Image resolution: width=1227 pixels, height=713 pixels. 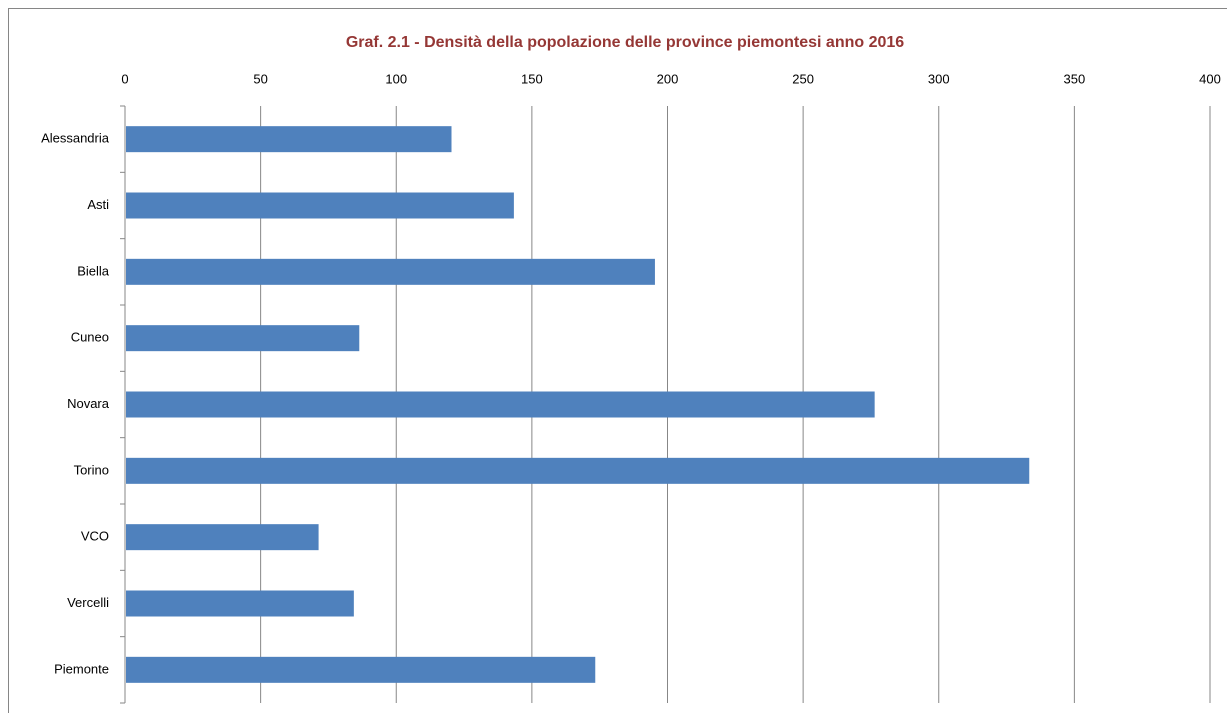 What do you see at coordinates (93, 270) in the screenshot?
I see `y-tick-label: Biella` at bounding box center [93, 270].